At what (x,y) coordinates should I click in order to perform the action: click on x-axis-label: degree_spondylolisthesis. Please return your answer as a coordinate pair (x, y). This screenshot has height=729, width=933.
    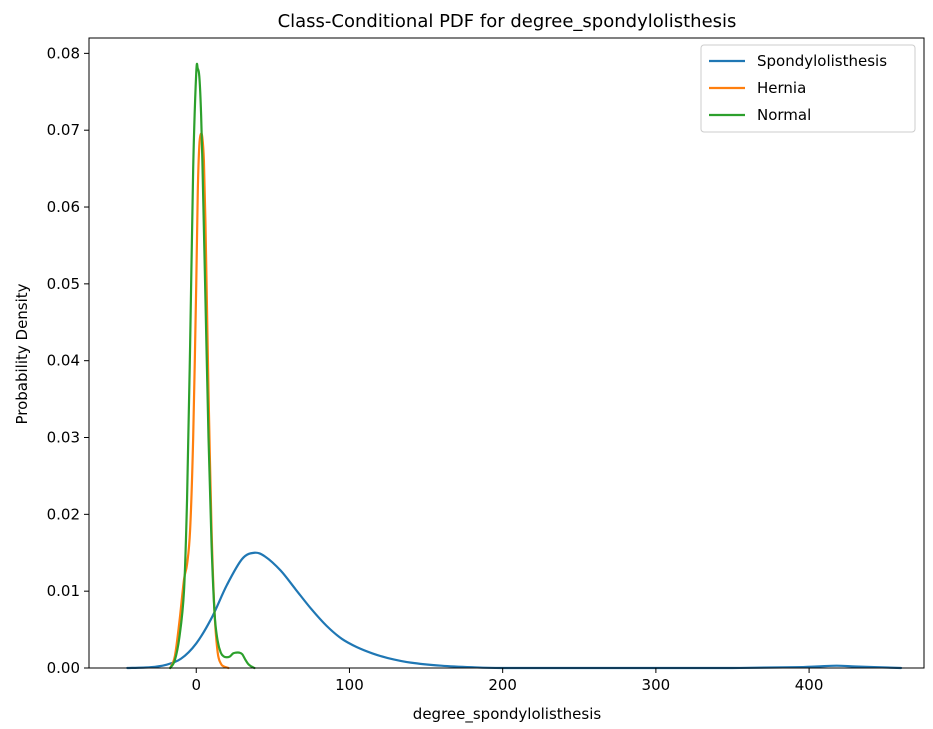
    Looking at the image, I should click on (507, 714).